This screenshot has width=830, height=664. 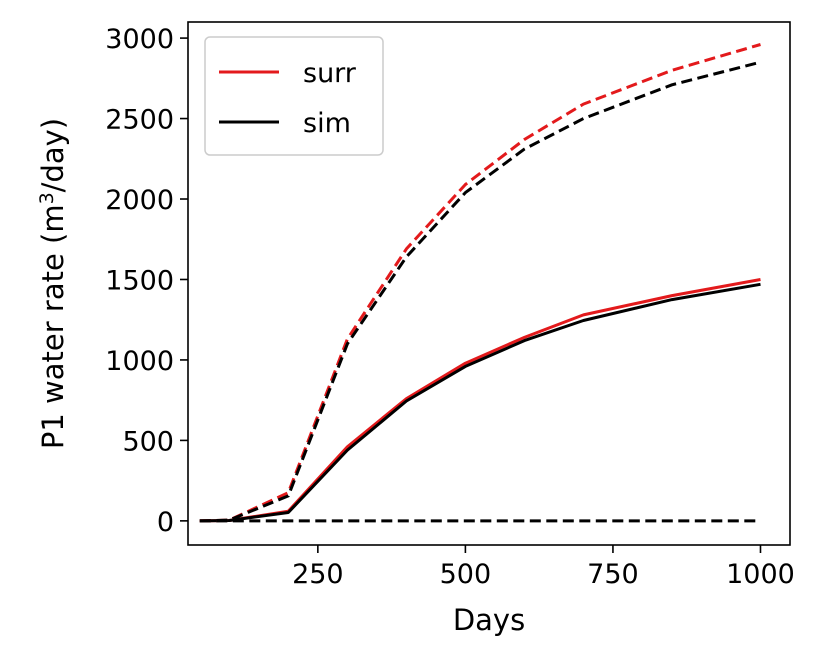 What do you see at coordinates (53, 326) in the screenshot?
I see `y-axis-label-prefix: P1 water rate (m` at bounding box center [53, 326].